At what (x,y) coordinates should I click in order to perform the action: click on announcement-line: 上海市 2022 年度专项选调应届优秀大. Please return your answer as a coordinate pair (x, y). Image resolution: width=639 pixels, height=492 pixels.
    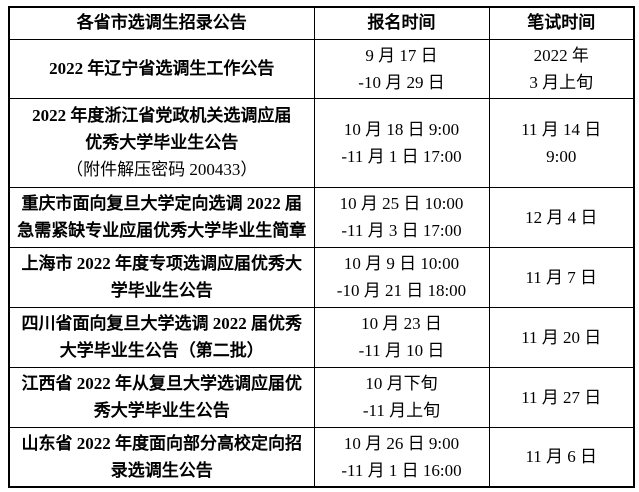
    Looking at the image, I should click on (162, 263).